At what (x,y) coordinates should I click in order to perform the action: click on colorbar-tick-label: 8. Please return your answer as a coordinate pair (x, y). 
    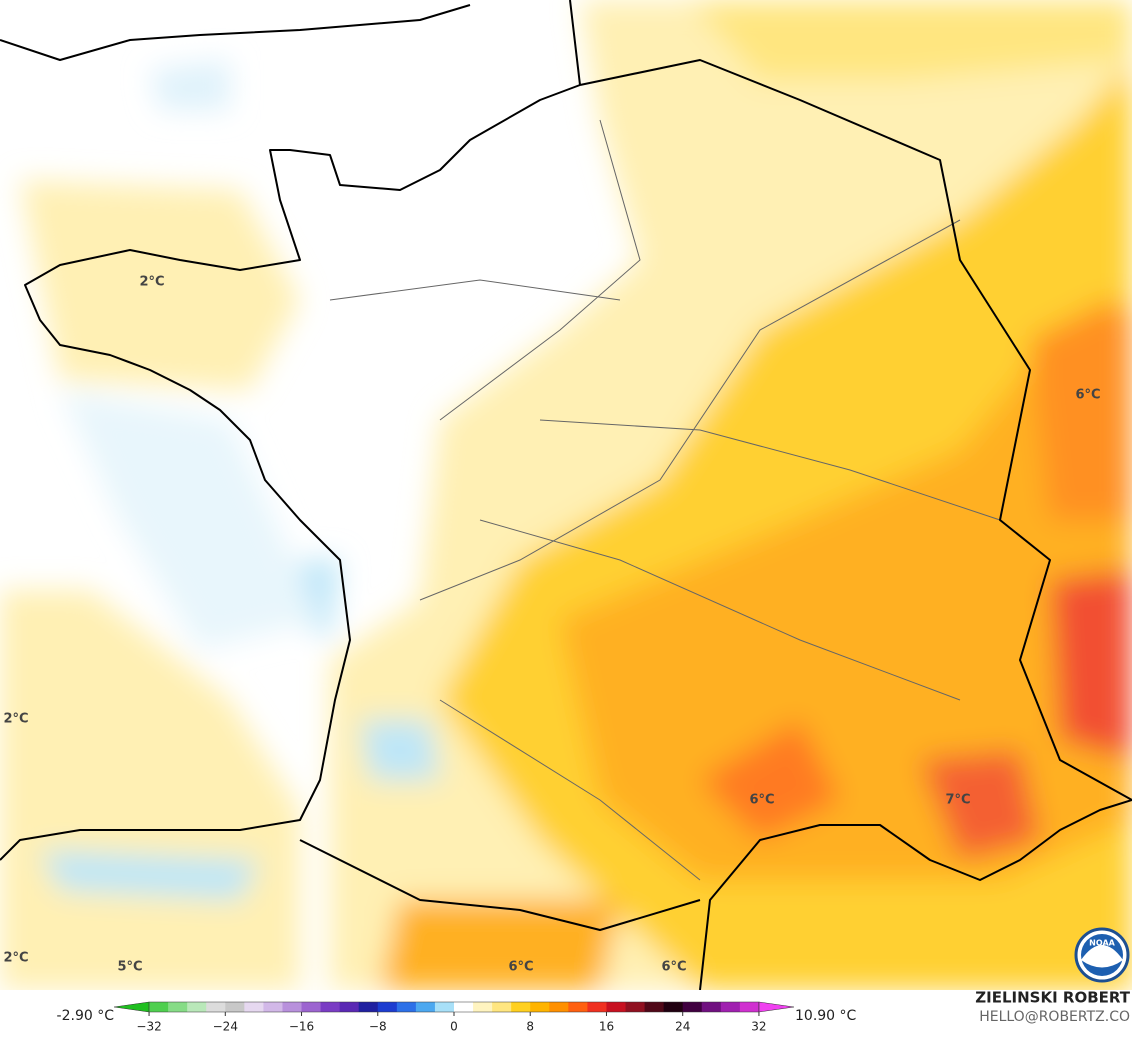
    Looking at the image, I should click on (530, 1027).